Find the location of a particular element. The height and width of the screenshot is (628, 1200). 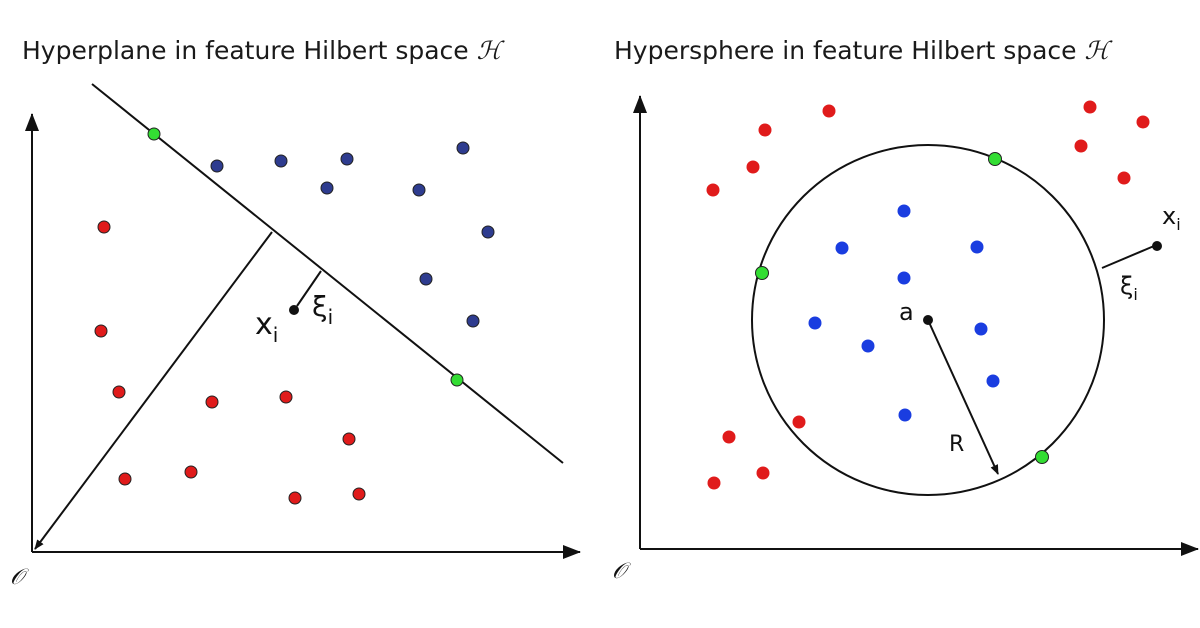

center-label: a is located at coordinates (906, 312).